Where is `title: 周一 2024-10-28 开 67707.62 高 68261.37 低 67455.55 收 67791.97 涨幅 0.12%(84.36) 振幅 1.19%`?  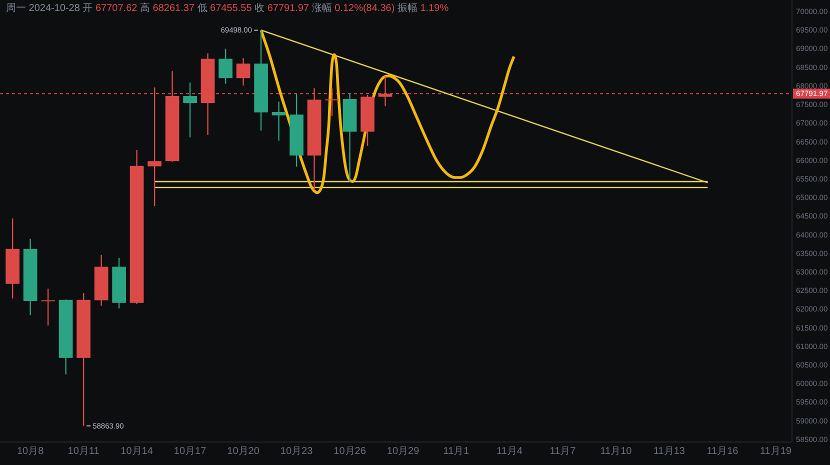 title: 周一 2024-10-28 开 67707.62 高 68261.37 低 67455.55 收 67791.97 涨幅 0.12%(84.36) 振幅 1.19% is located at coordinates (227, 8).